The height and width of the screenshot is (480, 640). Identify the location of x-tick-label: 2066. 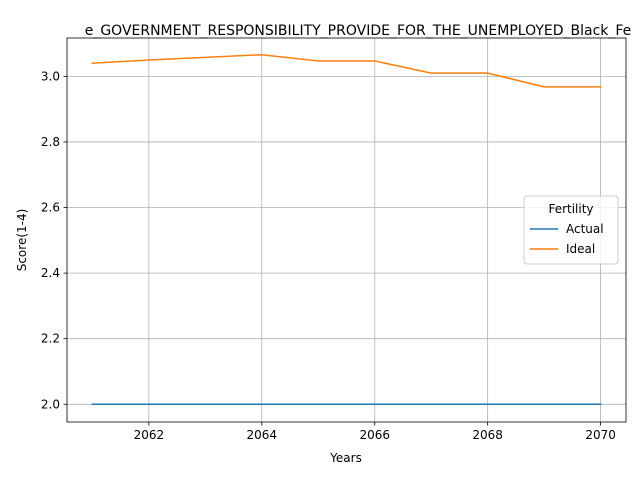
(374, 435).